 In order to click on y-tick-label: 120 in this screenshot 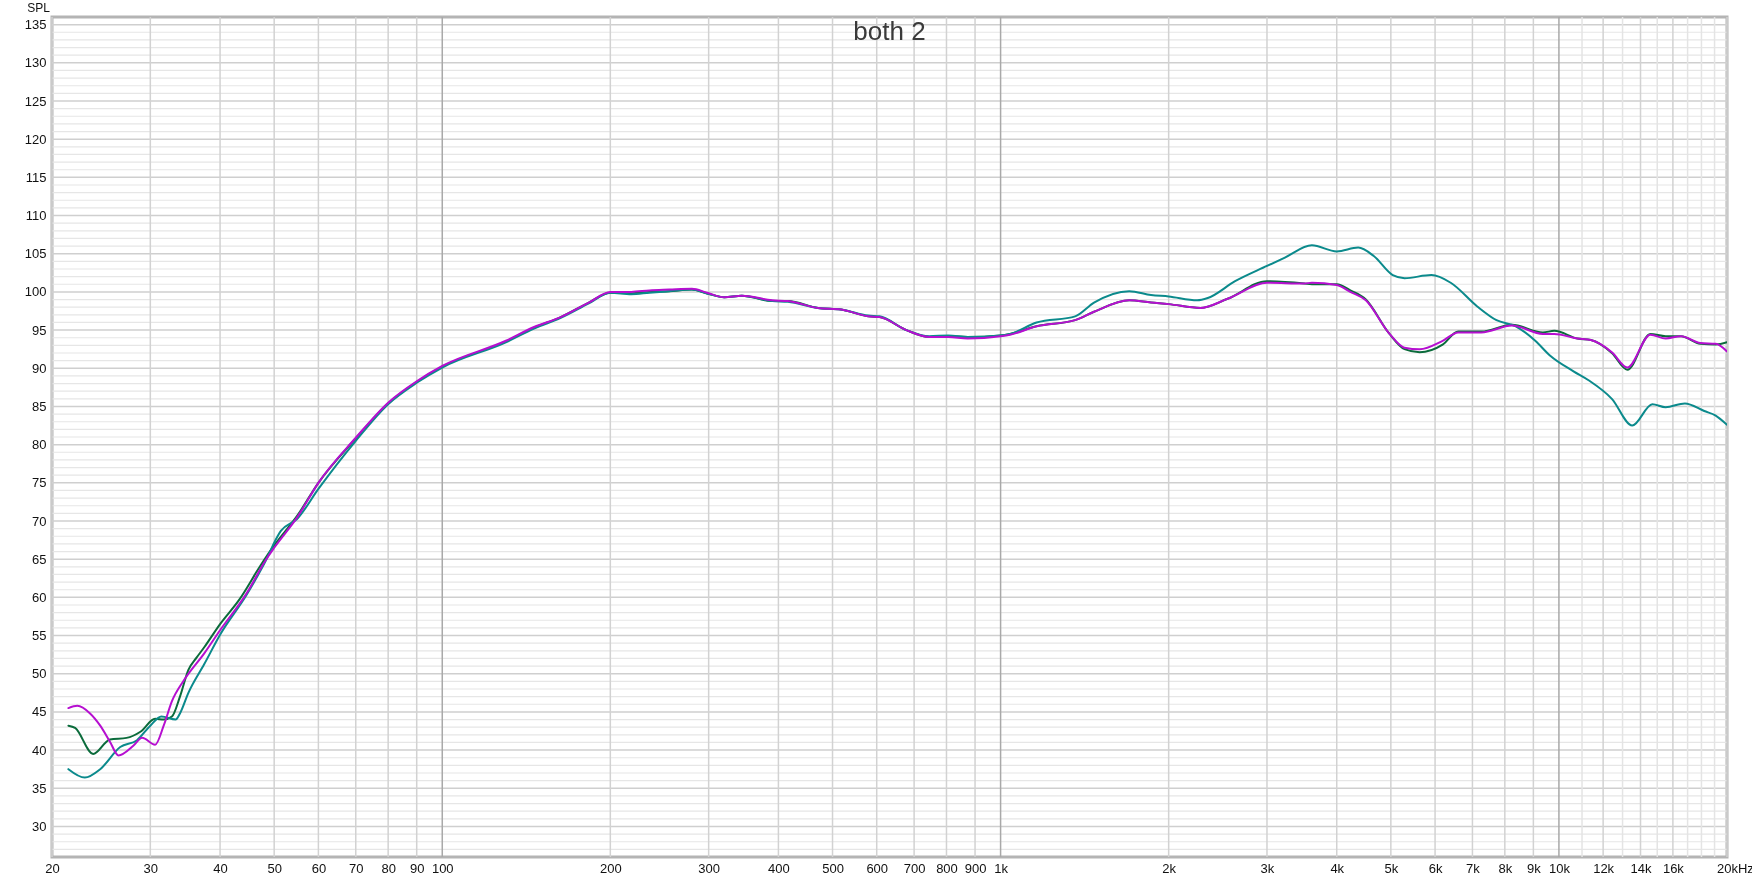, I will do `click(35, 139)`.